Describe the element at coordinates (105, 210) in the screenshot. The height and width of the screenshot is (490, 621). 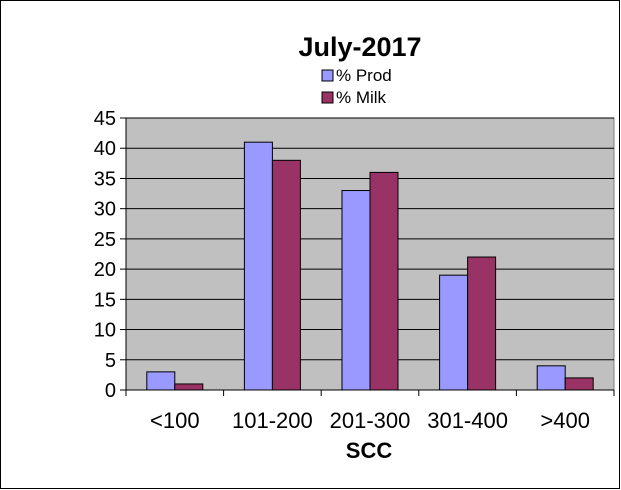
I see `y-tick-label: 30` at that location.